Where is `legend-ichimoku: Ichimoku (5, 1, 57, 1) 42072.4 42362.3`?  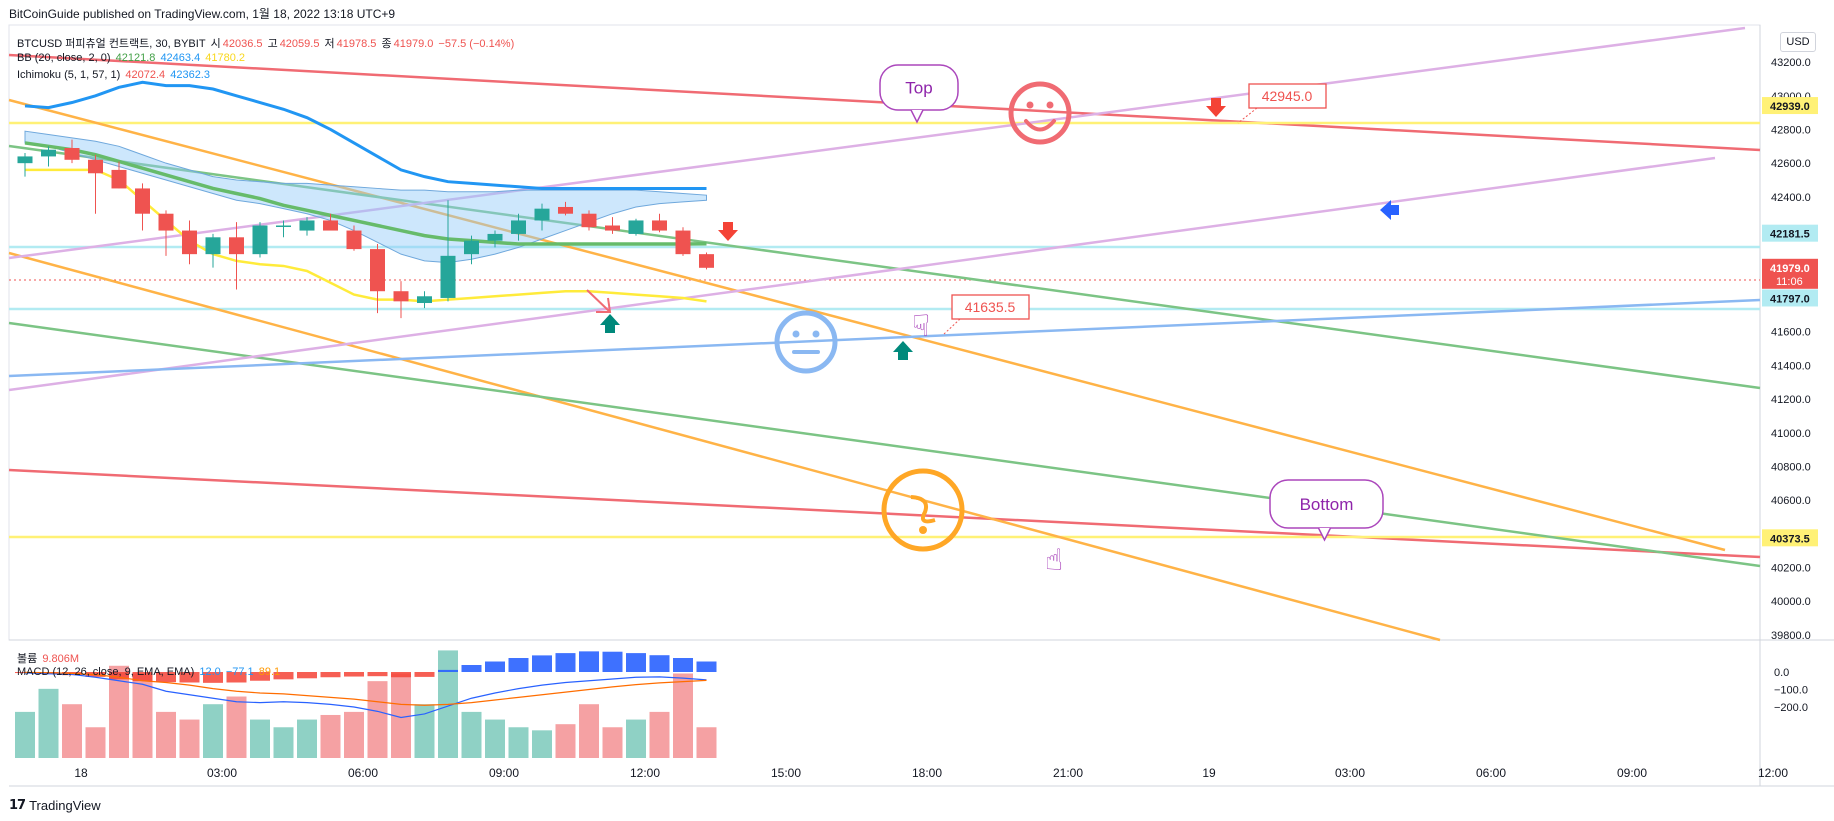
legend-ichimoku: Ichimoku (5, 1, 57, 1) 42072.4 42362.3 is located at coordinates (114, 75).